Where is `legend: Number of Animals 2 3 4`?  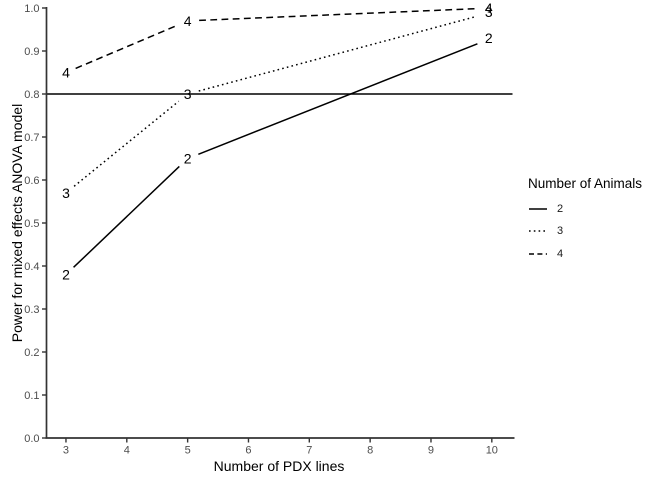
legend: Number of Animals 2 3 4 is located at coordinates (598, 223).